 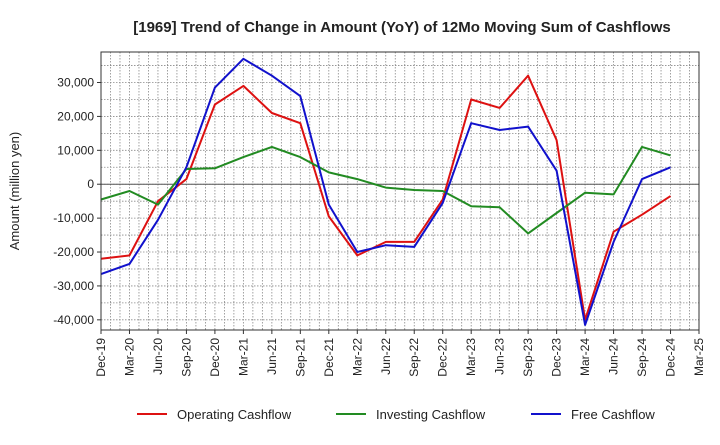 What do you see at coordinates (75, 116) in the screenshot?
I see `y-tick-label: 20,000` at bounding box center [75, 116].